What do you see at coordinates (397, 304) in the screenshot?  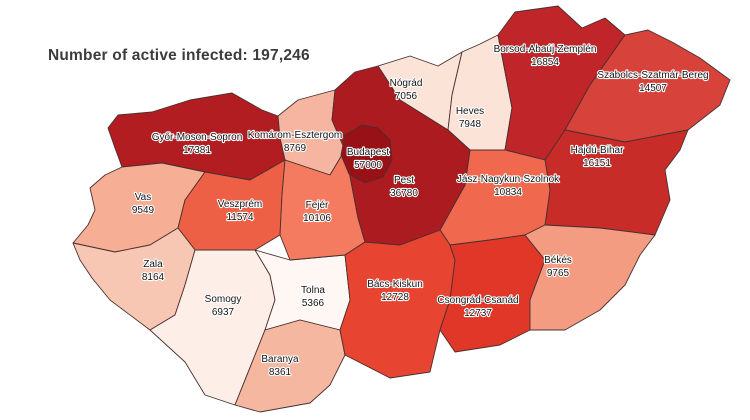 I see `county-shape-bacs-kiskun` at bounding box center [397, 304].